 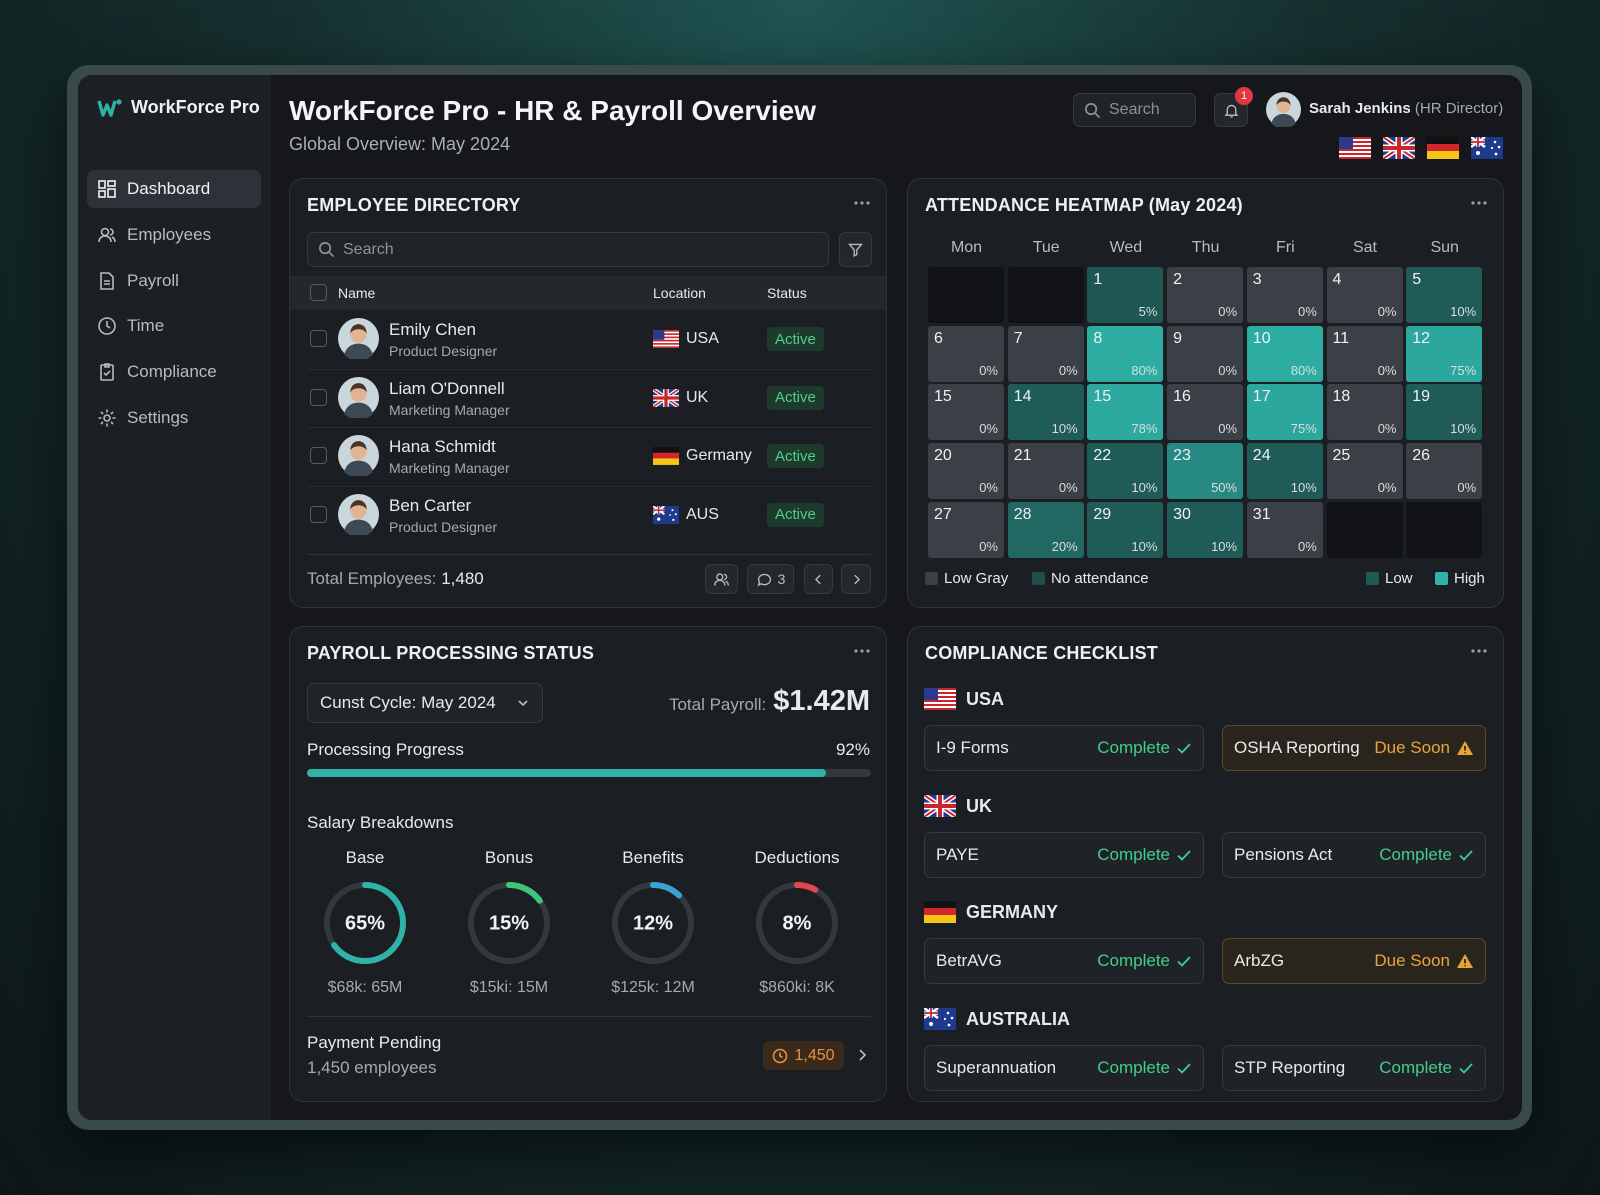 I want to click on day-number: 14, so click(x=1022, y=397).